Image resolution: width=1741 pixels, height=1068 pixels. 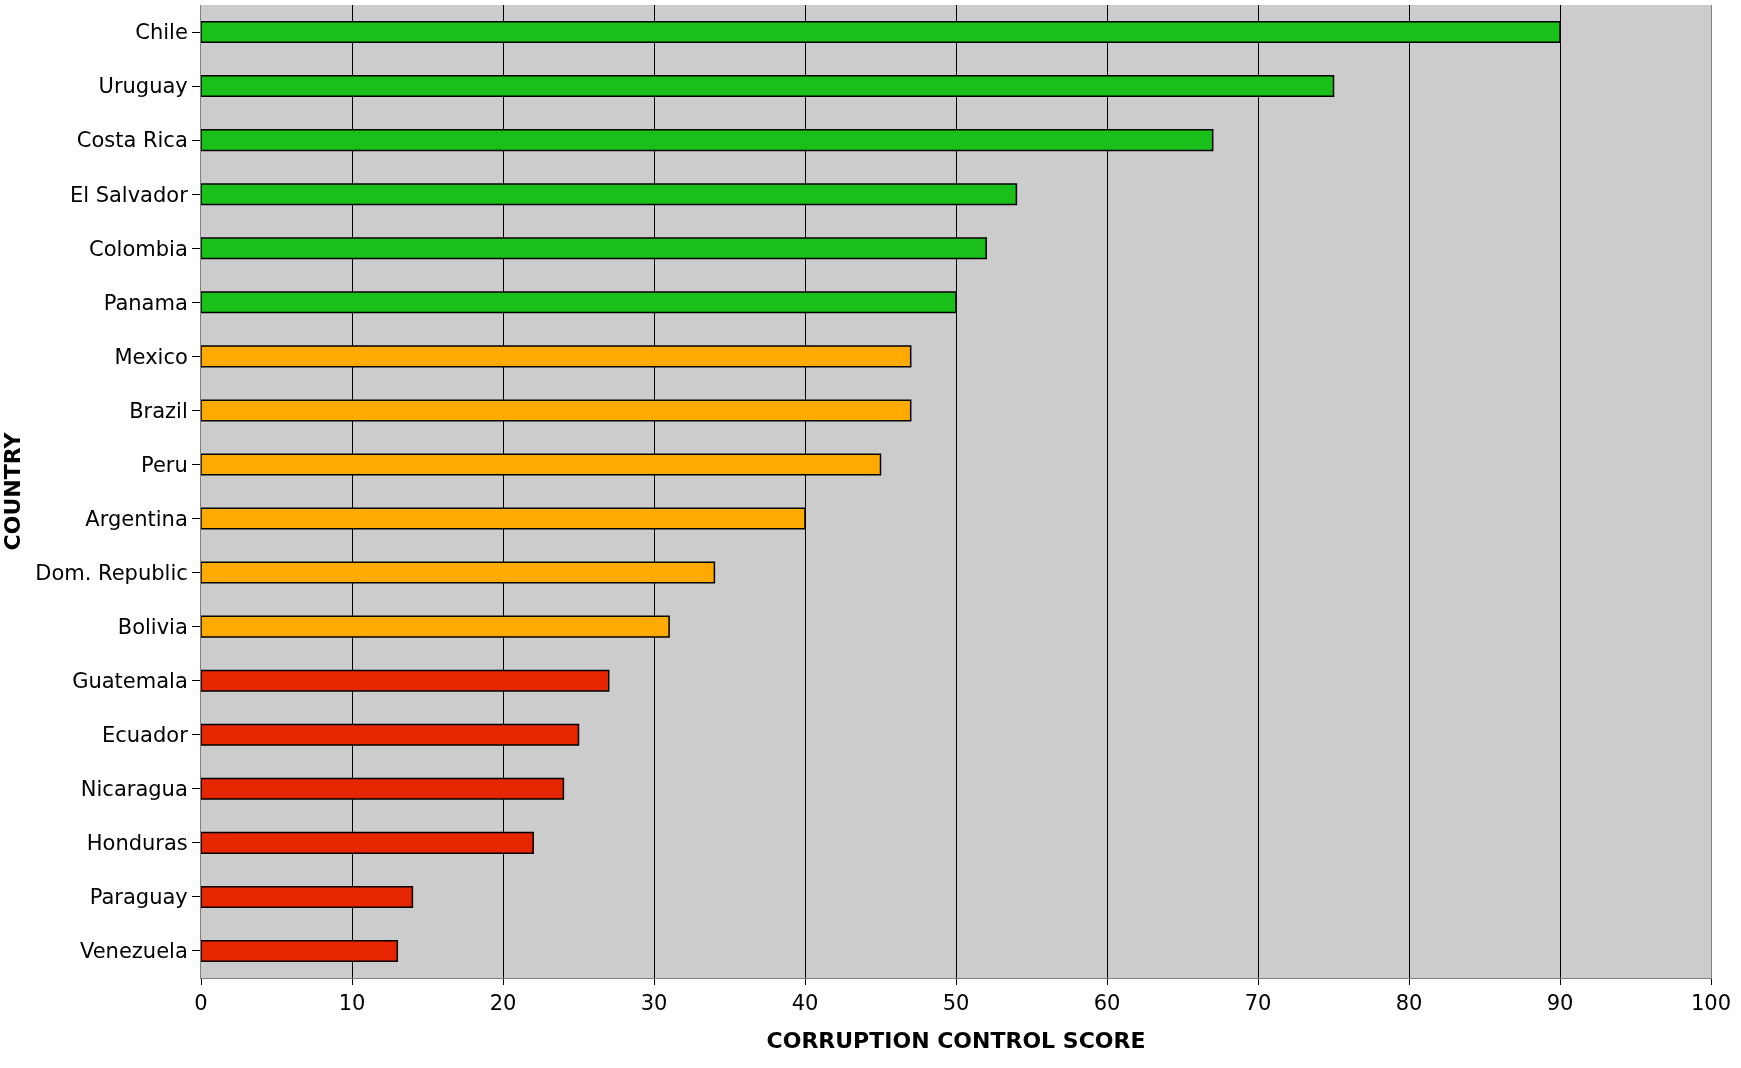 I want to click on y-tick-label: Paraguay, so click(x=138, y=897).